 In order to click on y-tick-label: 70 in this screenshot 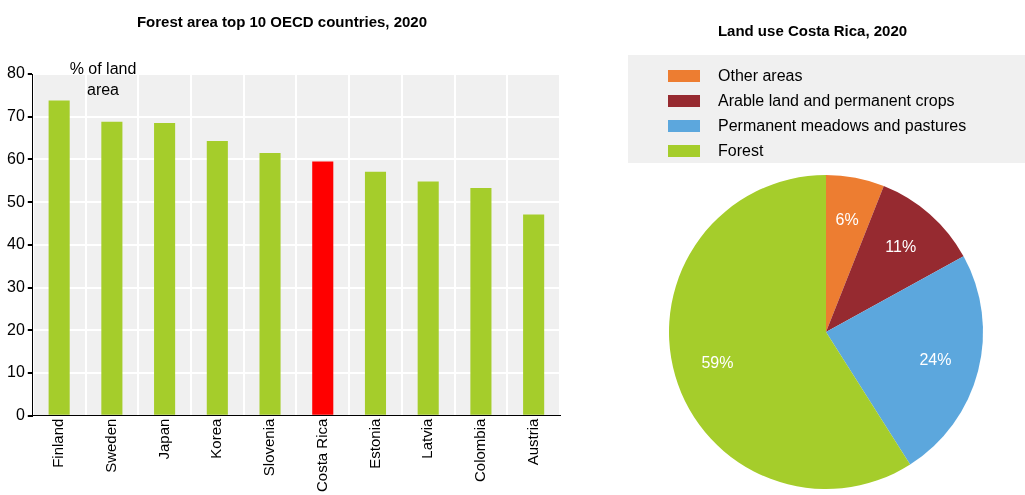, I will do `click(16, 116)`.